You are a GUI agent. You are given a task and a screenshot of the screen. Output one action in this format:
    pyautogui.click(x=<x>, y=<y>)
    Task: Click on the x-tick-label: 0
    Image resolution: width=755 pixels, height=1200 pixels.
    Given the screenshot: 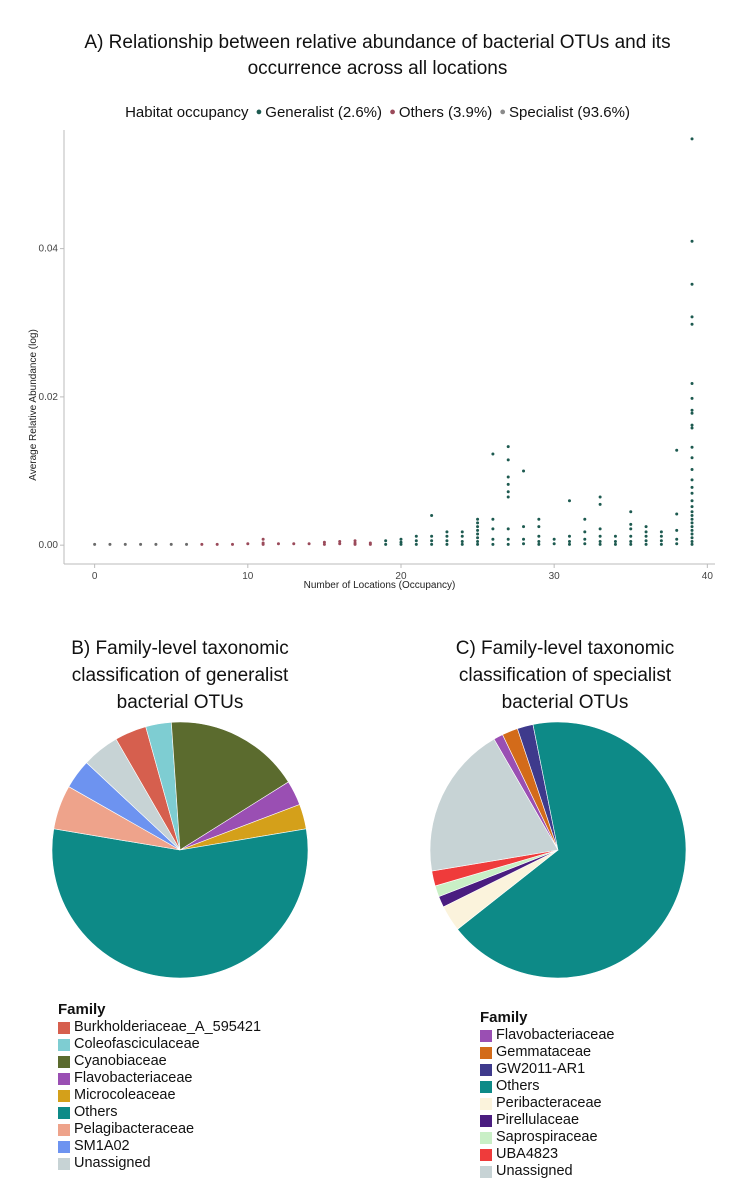 What is the action you would take?
    pyautogui.click(x=95, y=576)
    